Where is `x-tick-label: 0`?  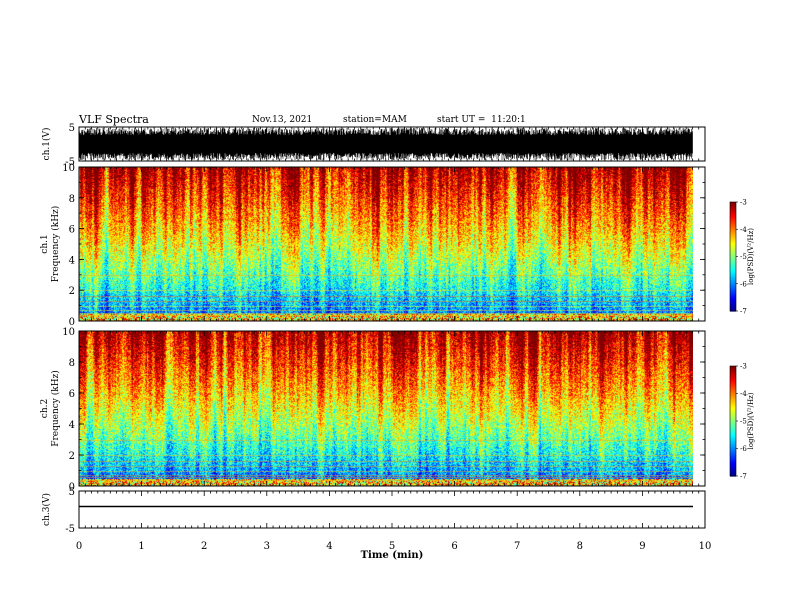
x-tick-label: 0 is located at coordinates (79, 546).